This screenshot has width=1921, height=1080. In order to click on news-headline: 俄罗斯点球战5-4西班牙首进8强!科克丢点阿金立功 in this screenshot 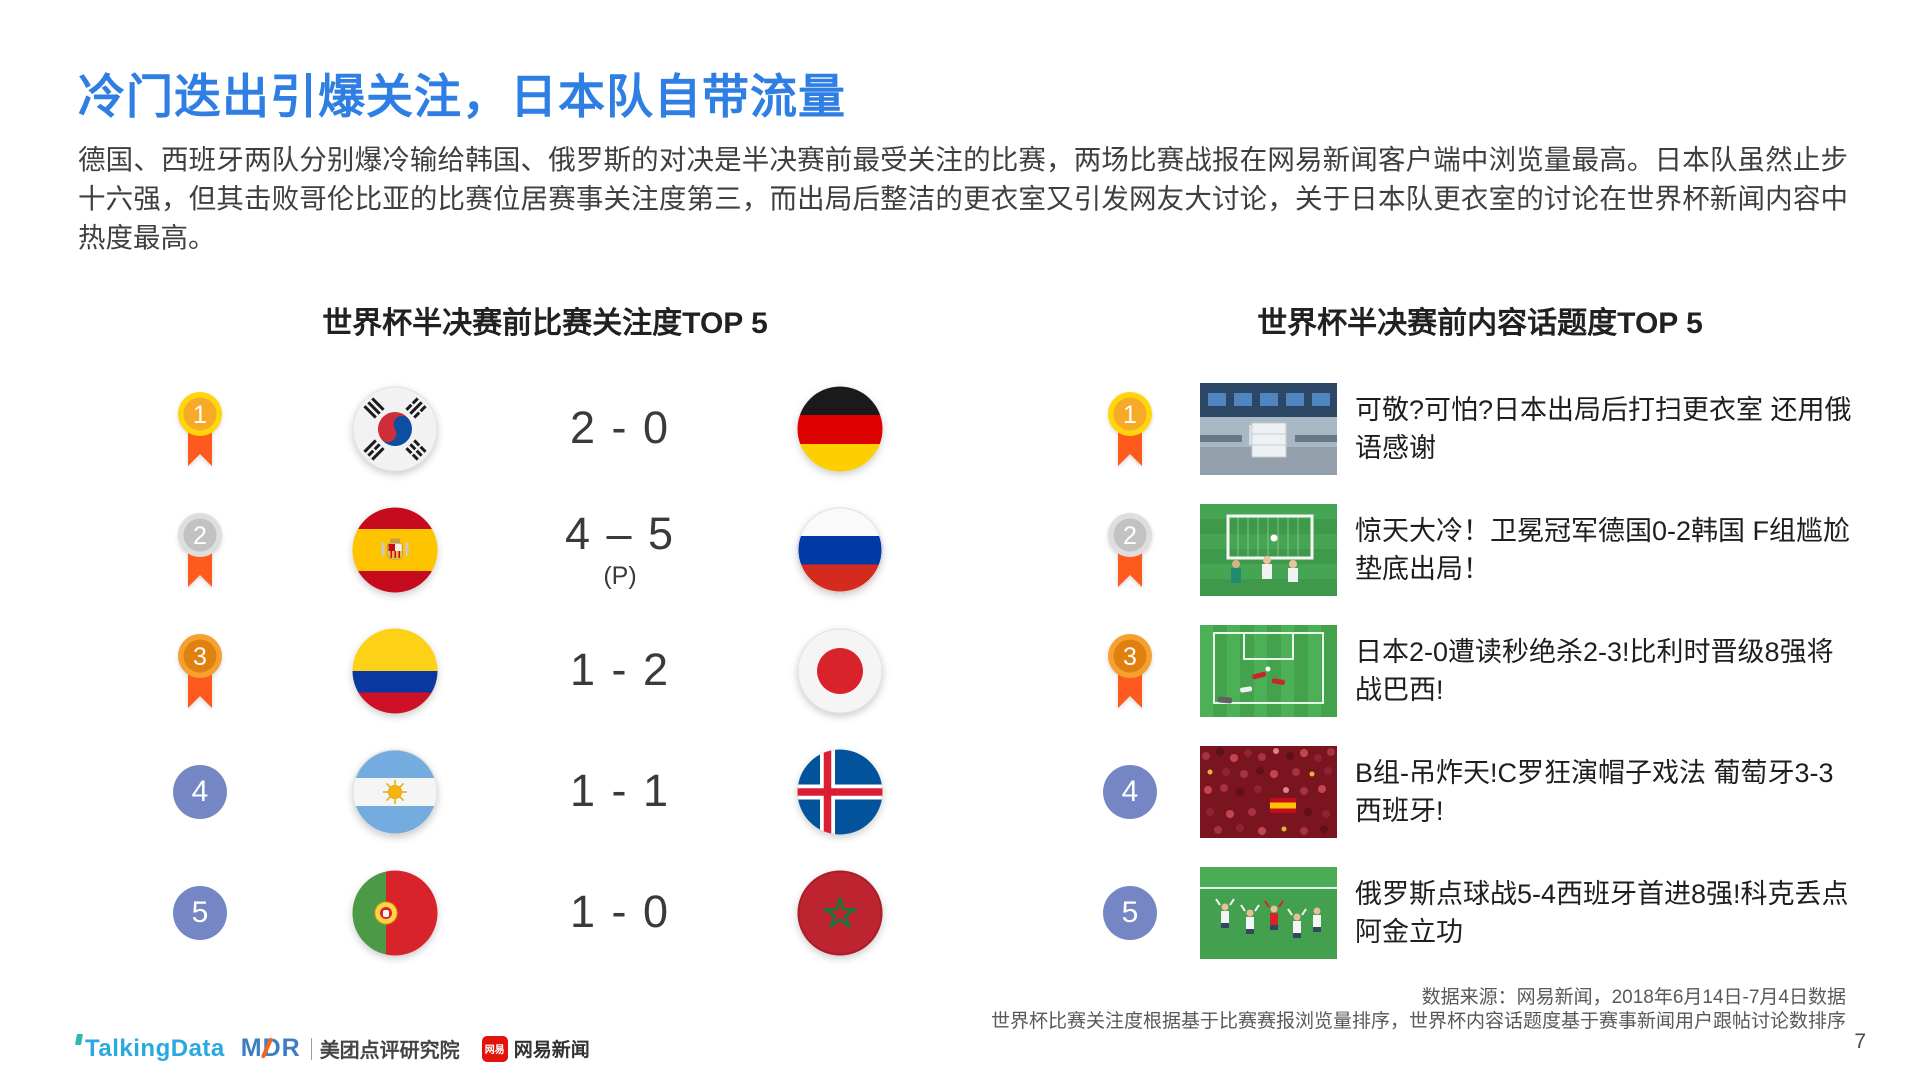, I will do `click(1602, 912)`.